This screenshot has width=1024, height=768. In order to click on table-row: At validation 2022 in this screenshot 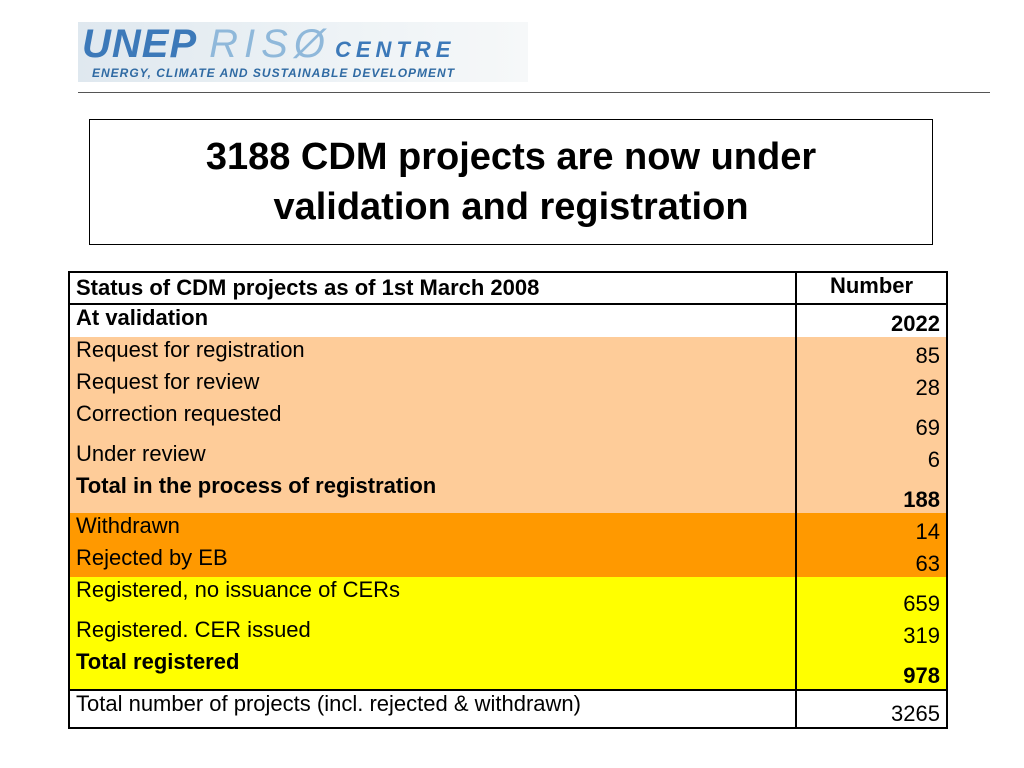, I will do `click(508, 320)`.